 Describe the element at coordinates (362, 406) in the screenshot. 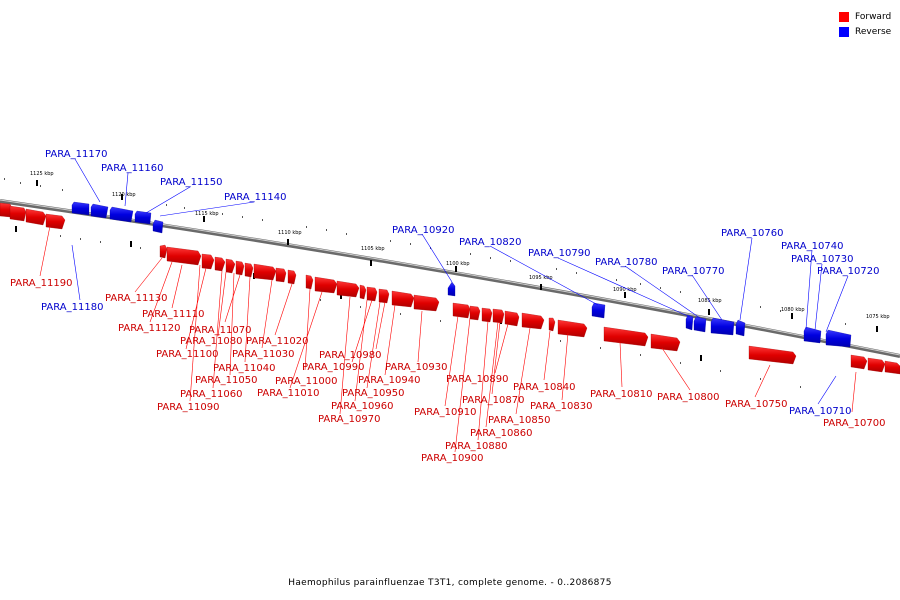

I see `gene-label: PARA_10960` at that location.